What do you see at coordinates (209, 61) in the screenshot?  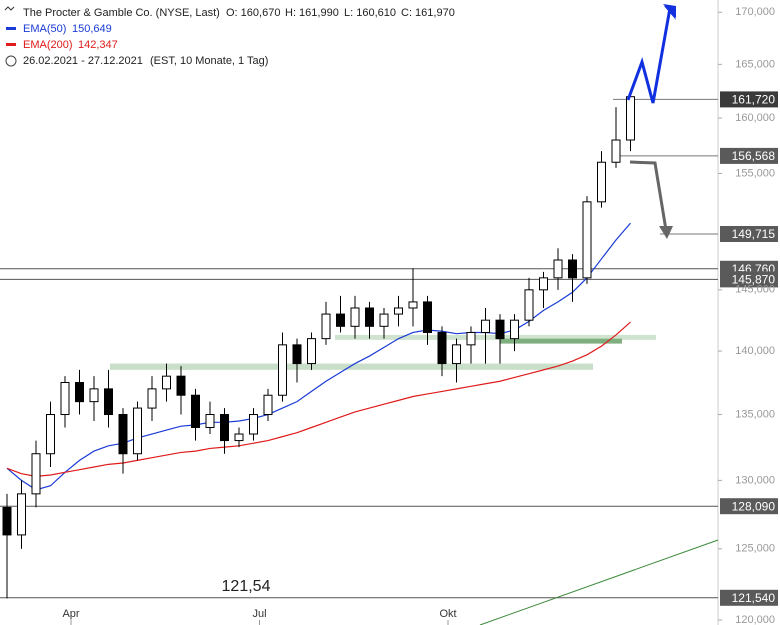 I see `period-note: (EST, 10 Monate, 1 Tag)` at bounding box center [209, 61].